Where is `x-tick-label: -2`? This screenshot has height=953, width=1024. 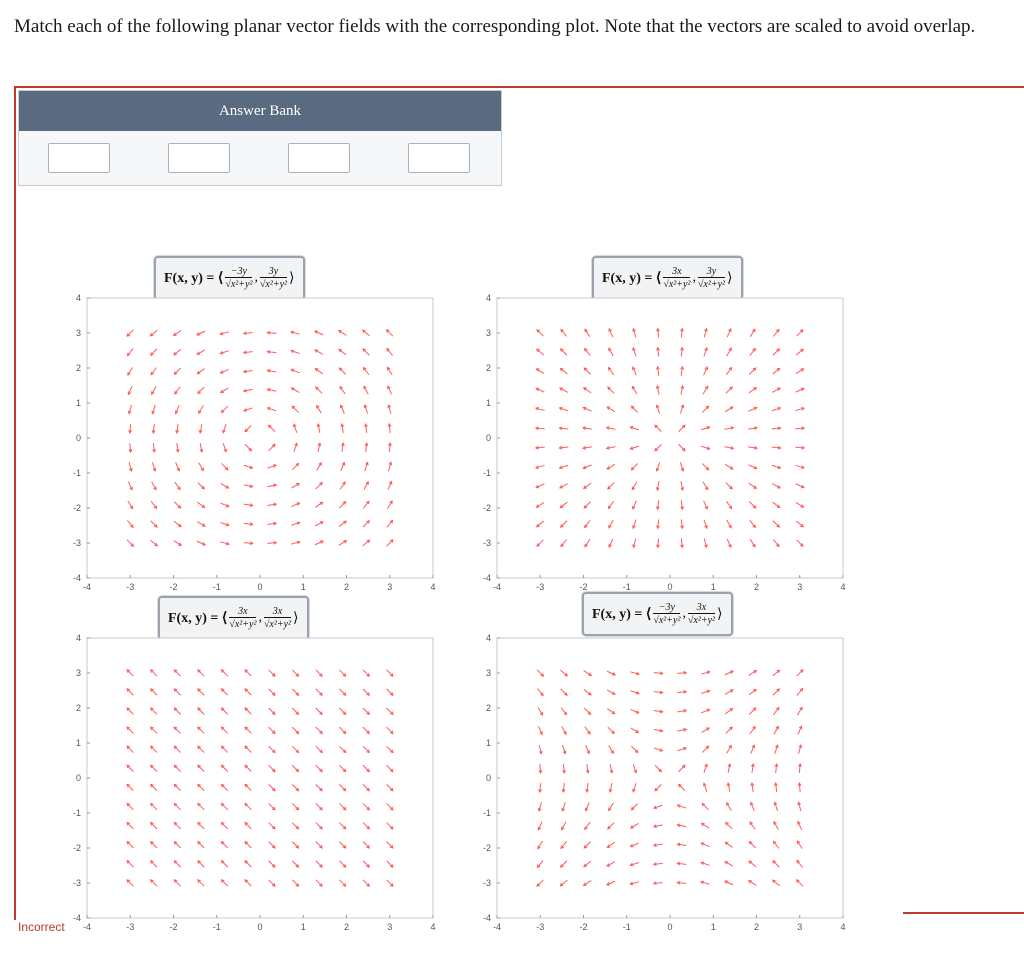
x-tick-label: -2 is located at coordinates (173, 927).